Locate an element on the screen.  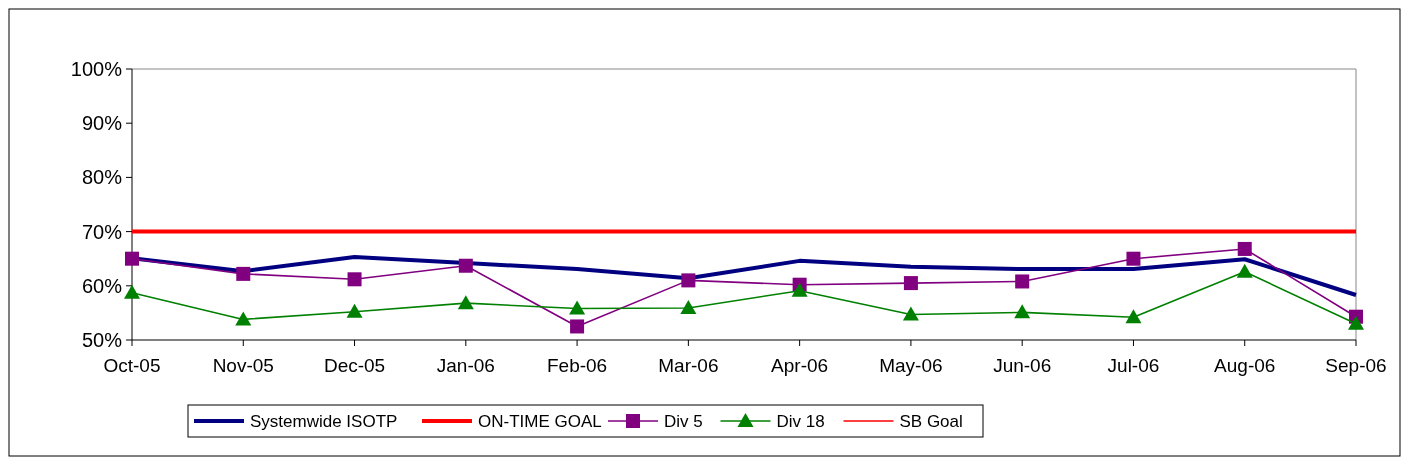
legend-label: Div 5 is located at coordinates (683, 421).